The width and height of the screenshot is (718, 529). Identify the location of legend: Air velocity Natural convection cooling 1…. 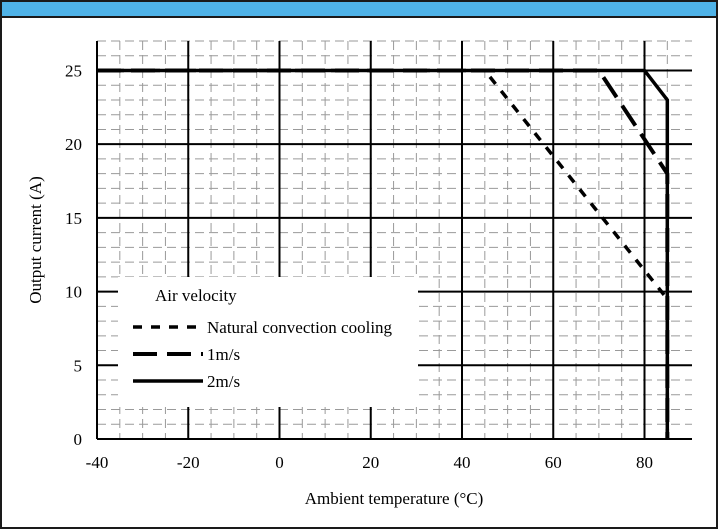
(268, 342).